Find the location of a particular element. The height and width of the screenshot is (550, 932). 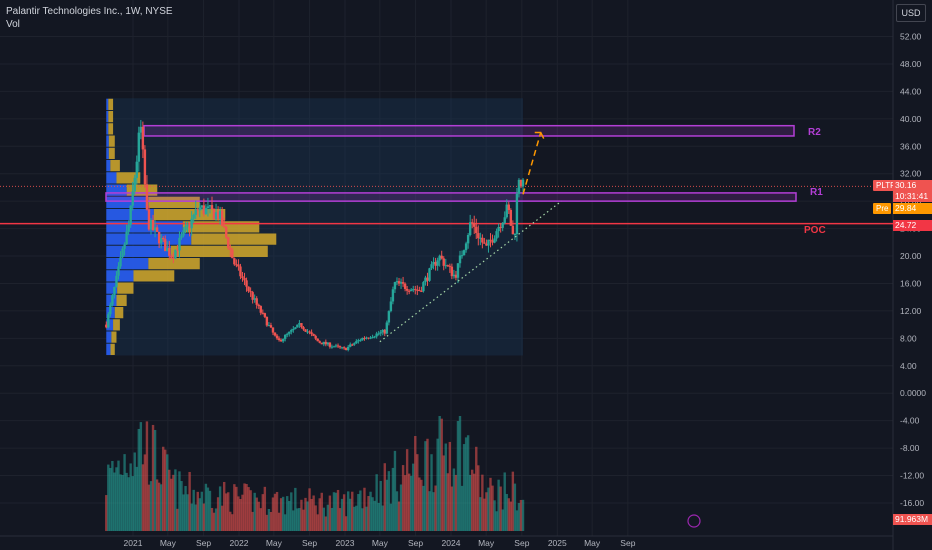

level-label-poc: POC is located at coordinates (815, 230).